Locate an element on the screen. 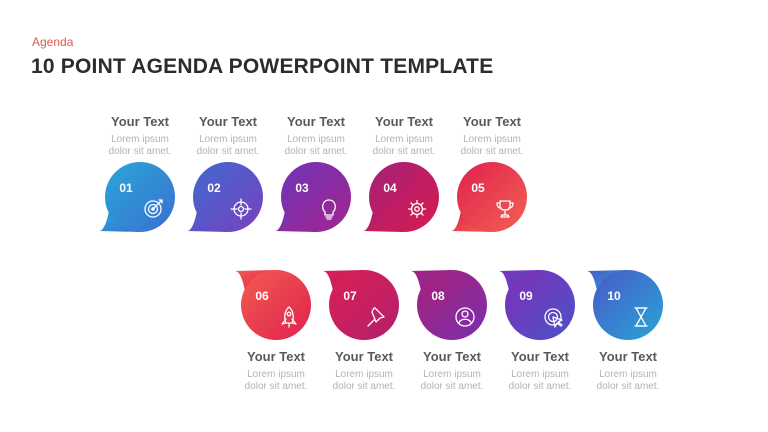 This screenshot has height=432, width=768. crosshair-icon is located at coordinates (241, 209).